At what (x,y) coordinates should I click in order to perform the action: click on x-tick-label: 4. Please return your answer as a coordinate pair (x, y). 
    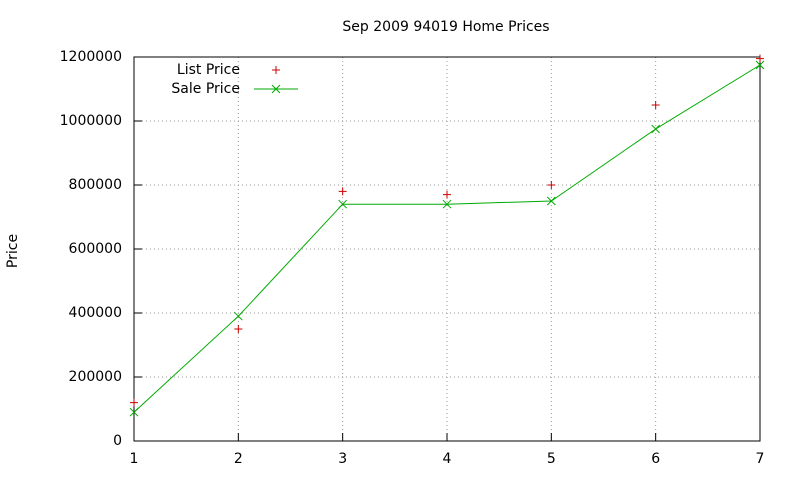
    Looking at the image, I should click on (447, 459).